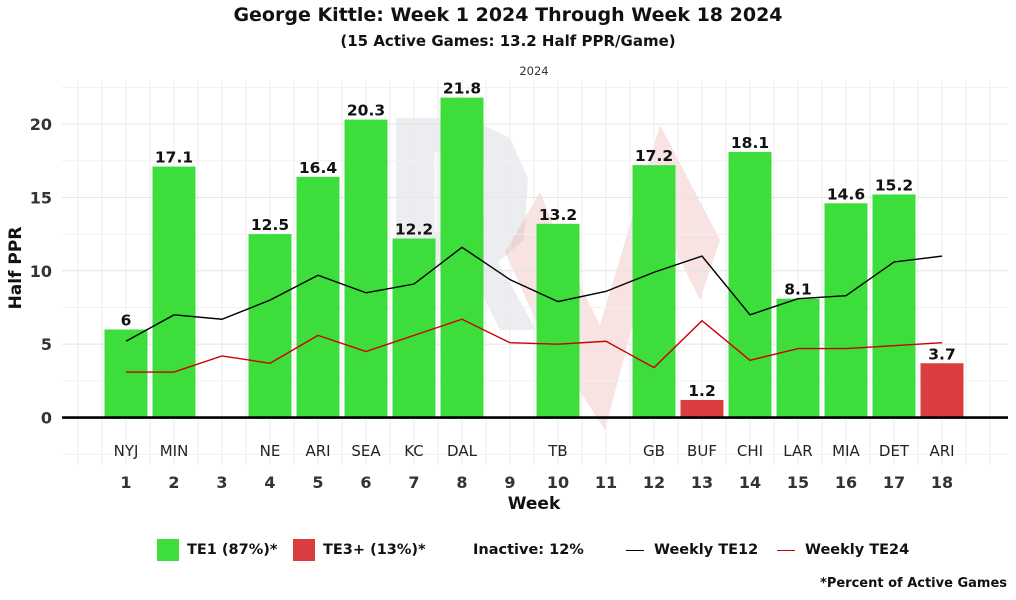 Image resolution: width=1016 pixels, height=600 pixels. Describe the element at coordinates (894, 185) in the screenshot. I see `bar-label-week-17: 15.2` at that location.